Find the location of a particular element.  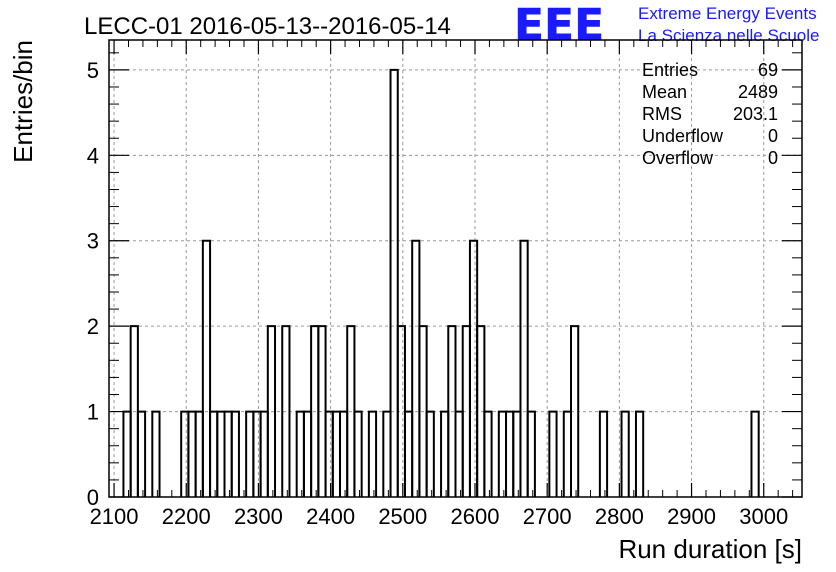

stats-row: Overflow 0 is located at coordinates (710, 158).